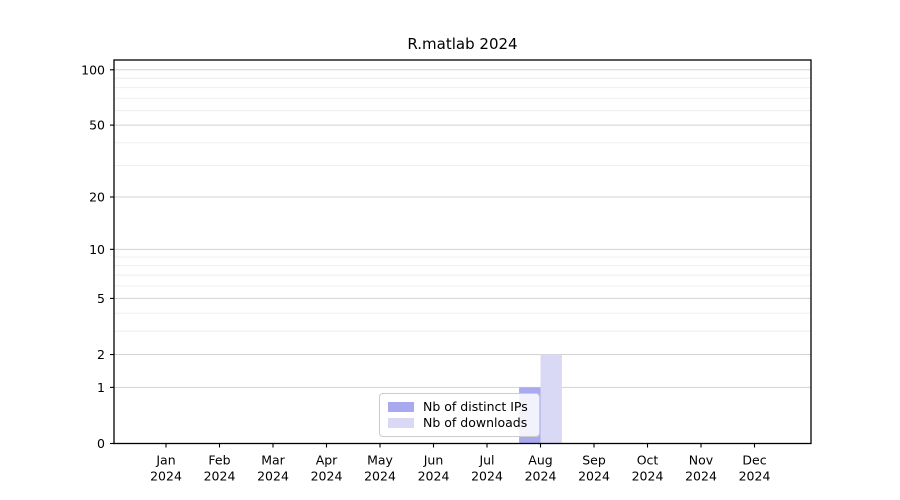  What do you see at coordinates (401, 423) in the screenshot?
I see `legend-swatch-downloads` at bounding box center [401, 423].